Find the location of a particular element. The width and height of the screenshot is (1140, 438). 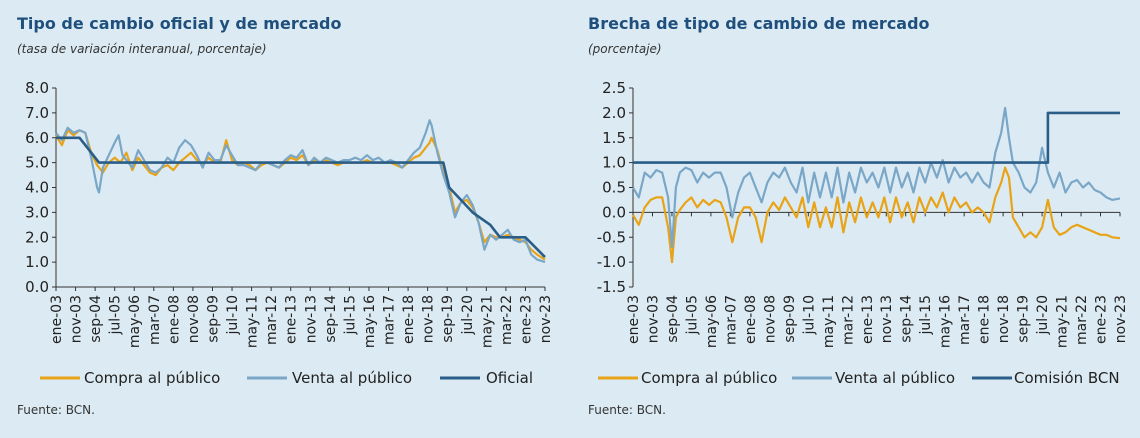

y-tick-label: 2.5 is located at coordinates (614, 88).